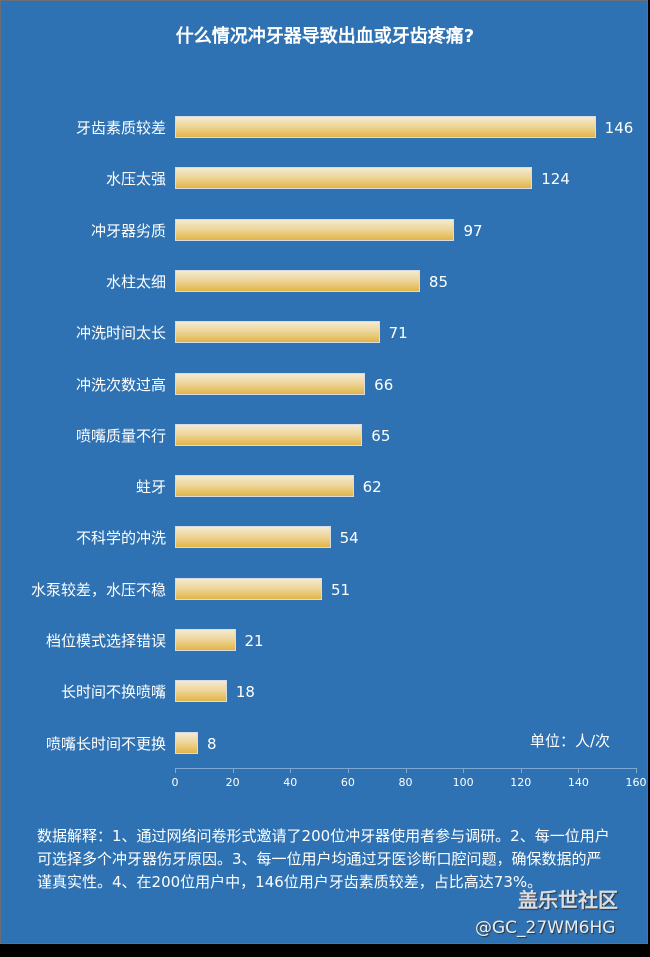  I want to click on x-tick-label: 0, so click(175, 782).